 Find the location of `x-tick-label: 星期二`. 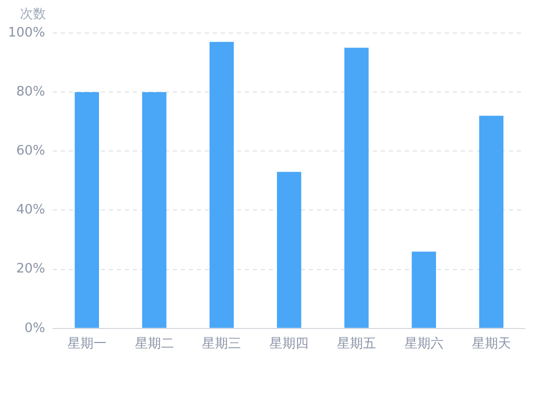

x-tick-label: 星期二 is located at coordinates (154, 344).